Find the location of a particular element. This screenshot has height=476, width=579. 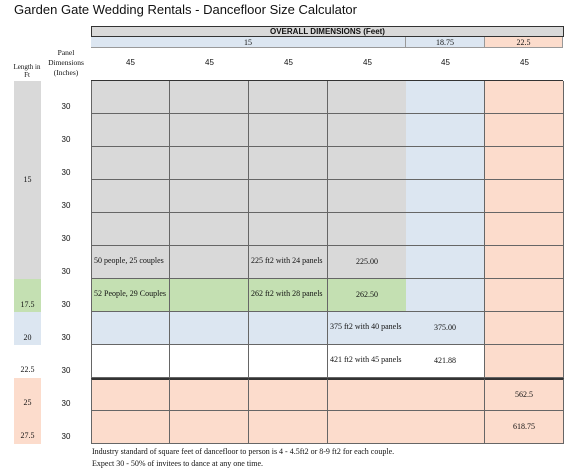

cell: 50 people, 25 couples is located at coordinates (130, 262).